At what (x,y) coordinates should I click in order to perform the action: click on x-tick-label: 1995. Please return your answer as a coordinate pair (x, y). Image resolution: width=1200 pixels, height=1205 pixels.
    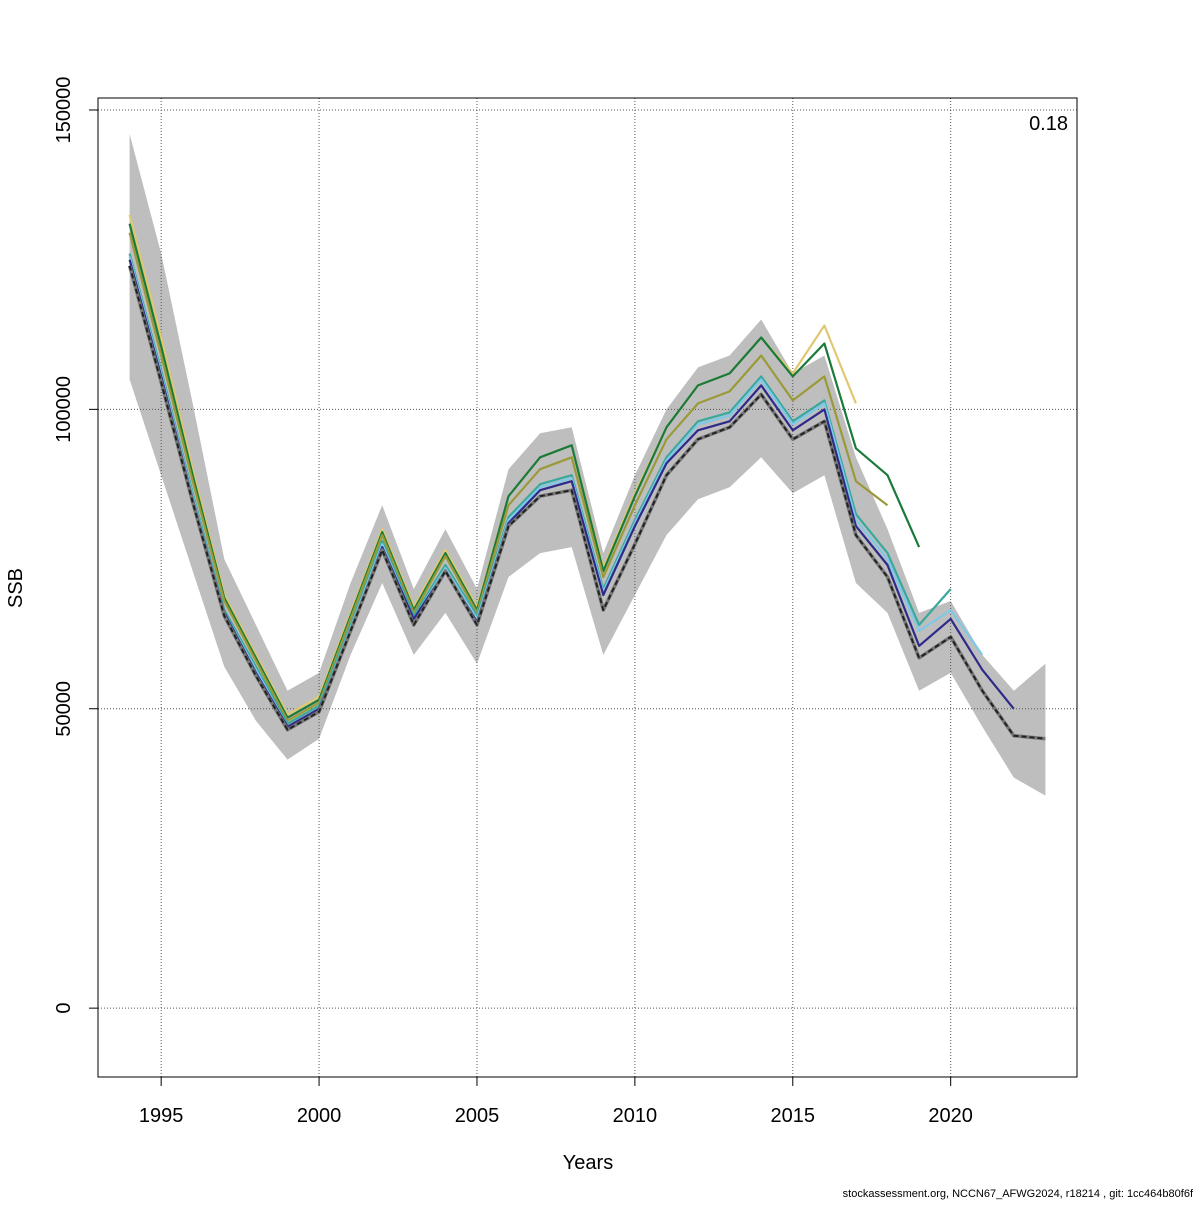
    Looking at the image, I should click on (161, 1116).